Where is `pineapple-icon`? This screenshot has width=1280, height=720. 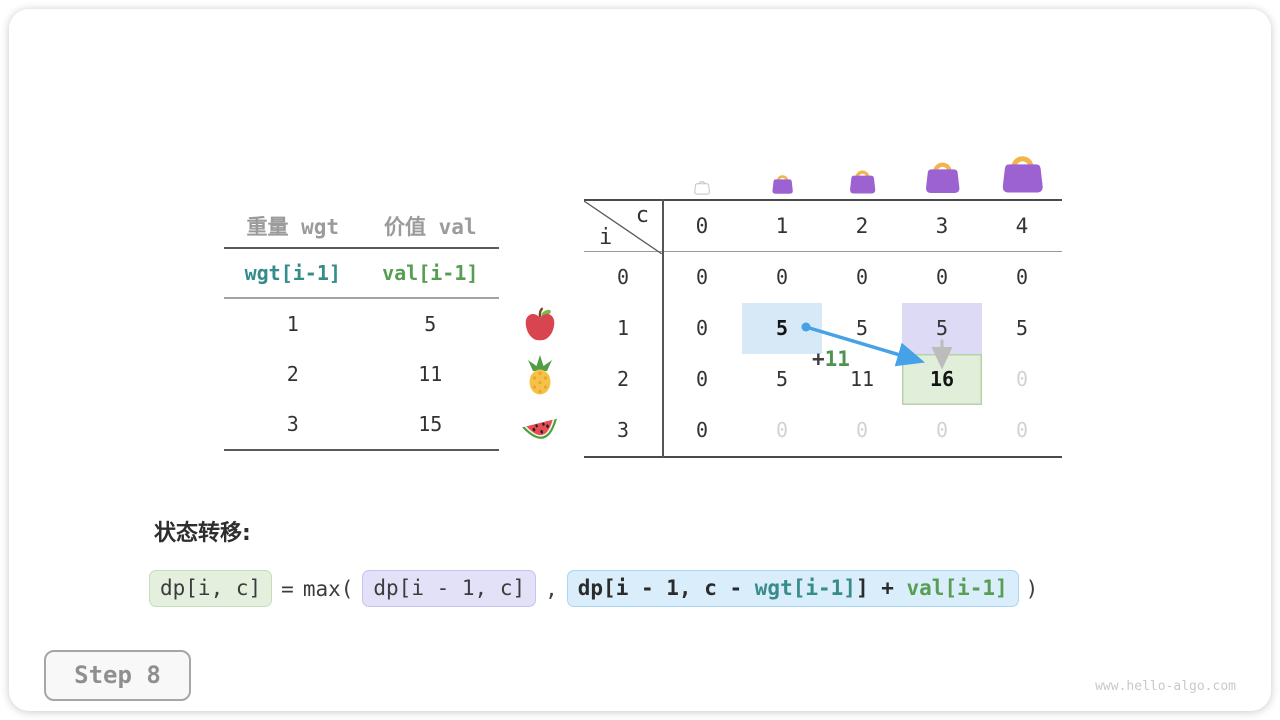 pineapple-icon is located at coordinates (540, 375).